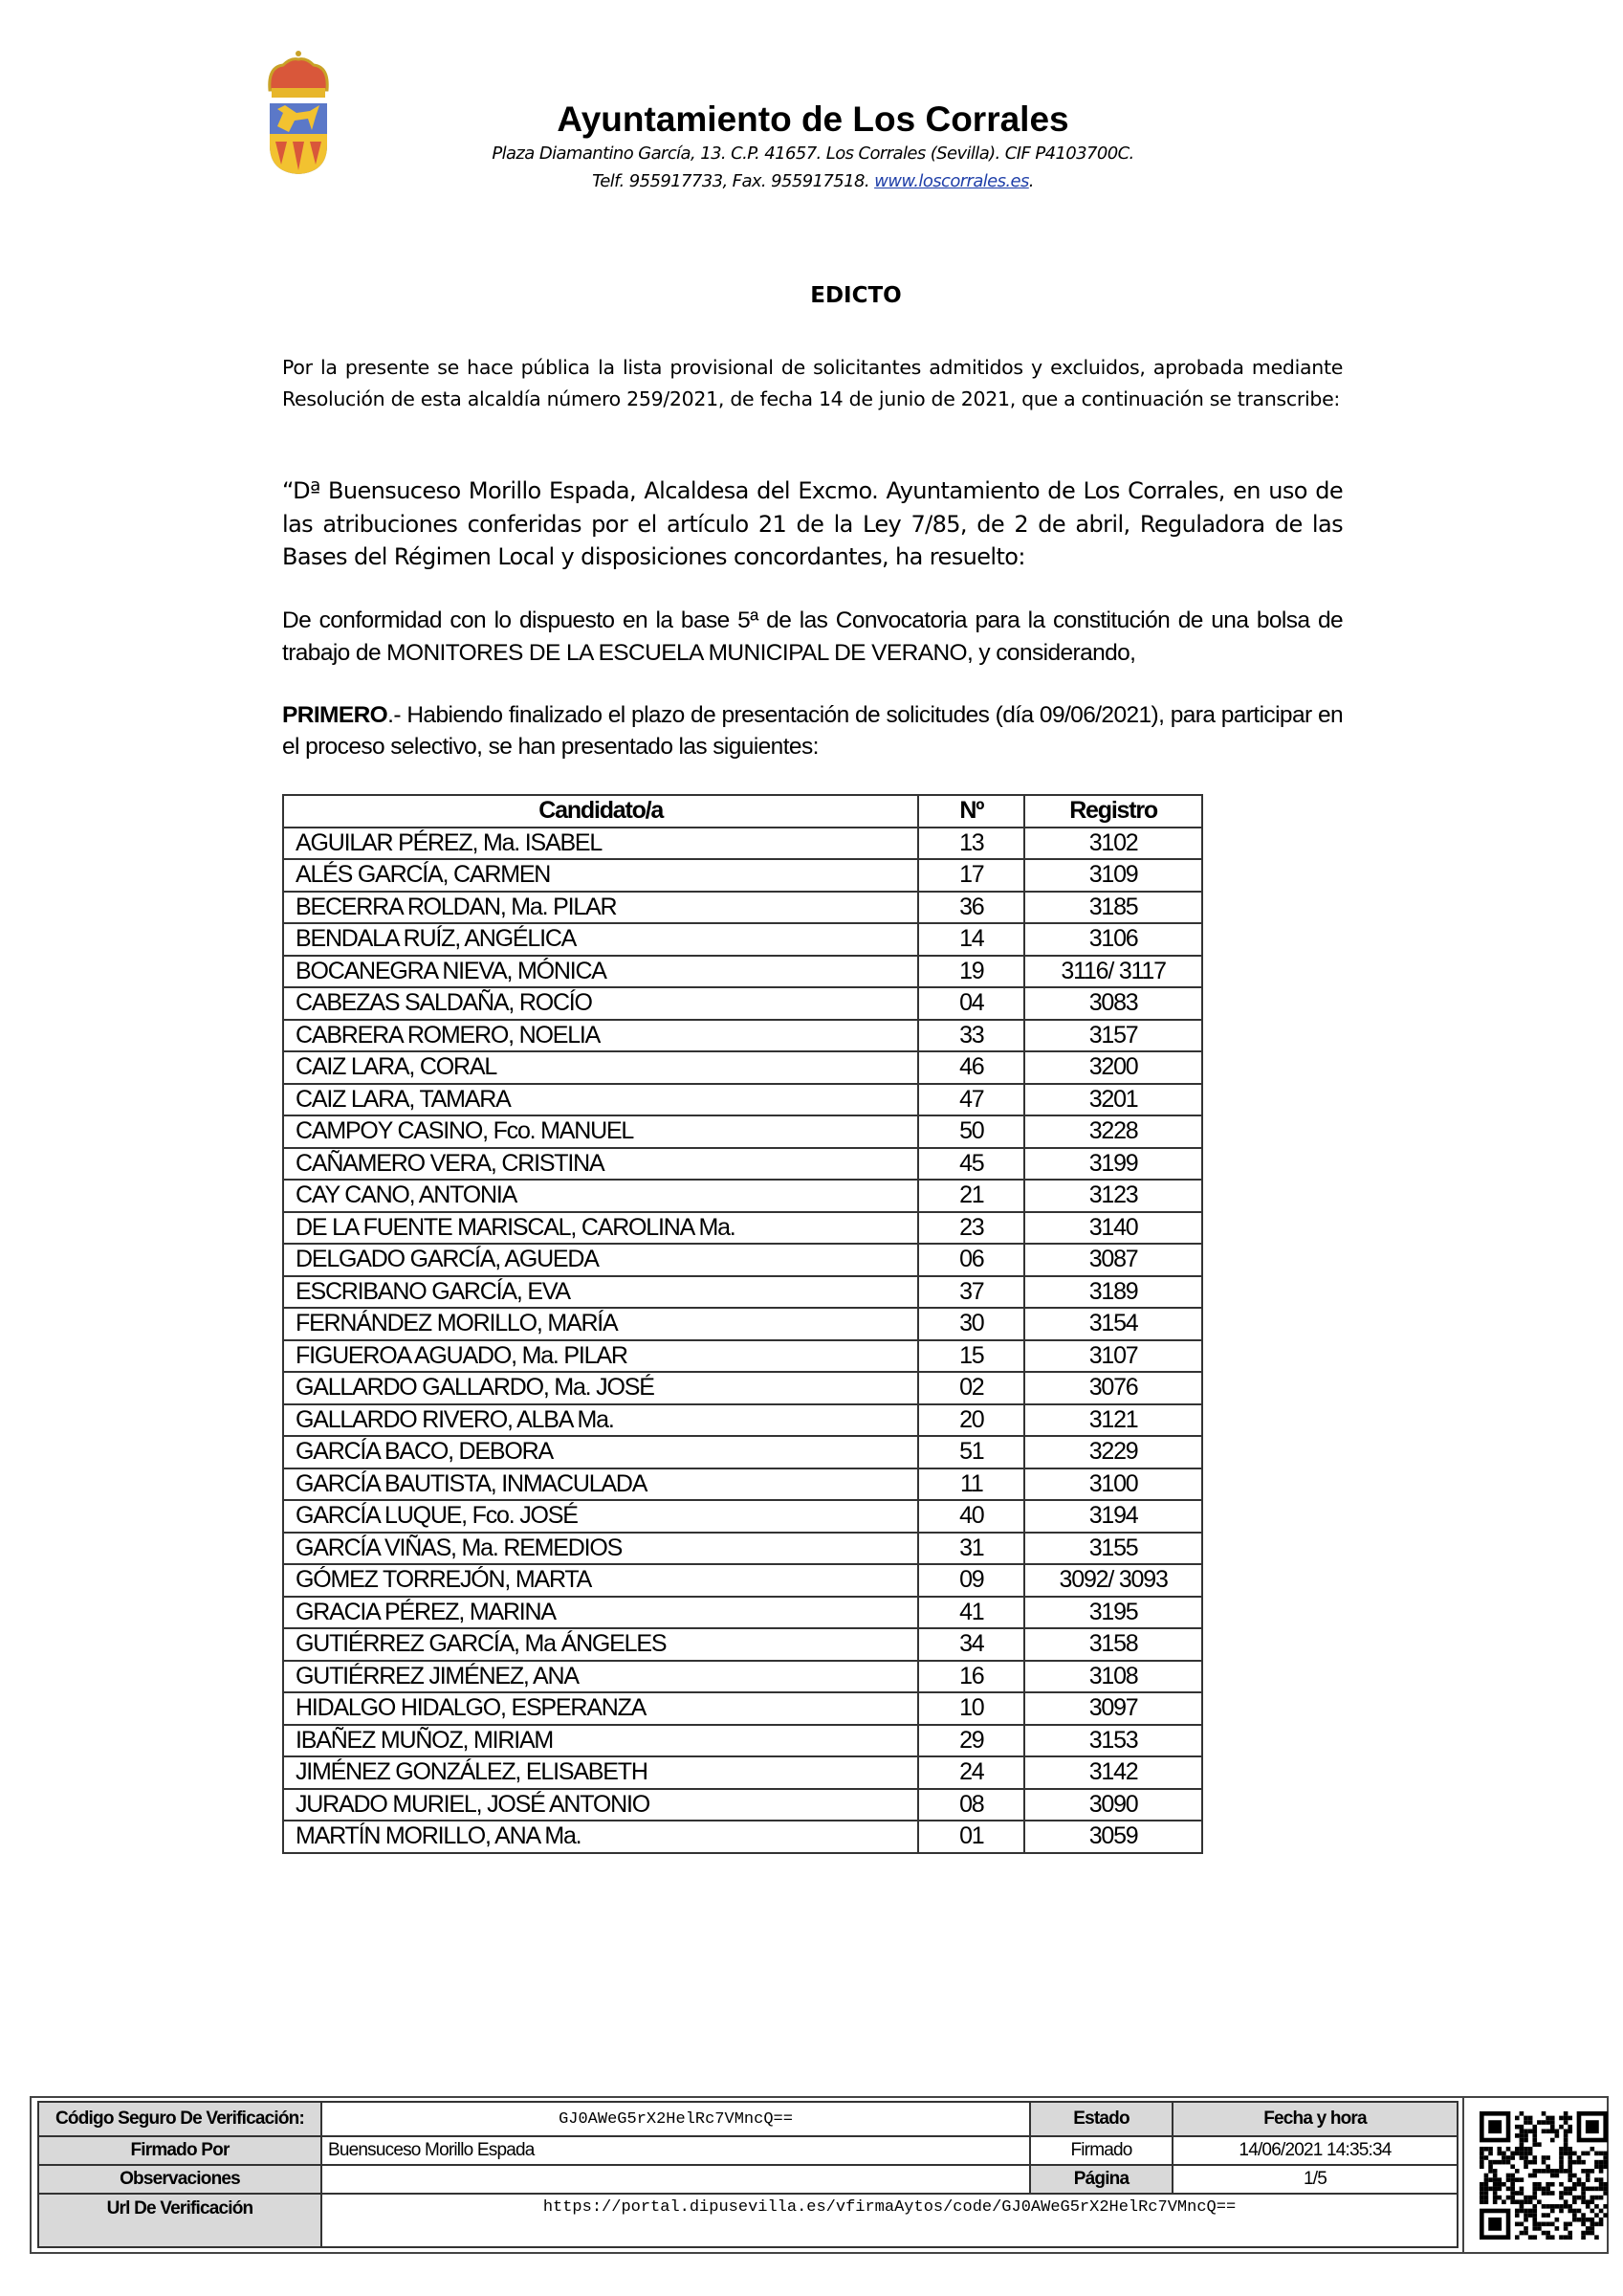 The height and width of the screenshot is (2296, 1623). What do you see at coordinates (600, 907) in the screenshot?
I see `candidate-name: BECERRA ROLDAN, Ma. PILAR` at bounding box center [600, 907].